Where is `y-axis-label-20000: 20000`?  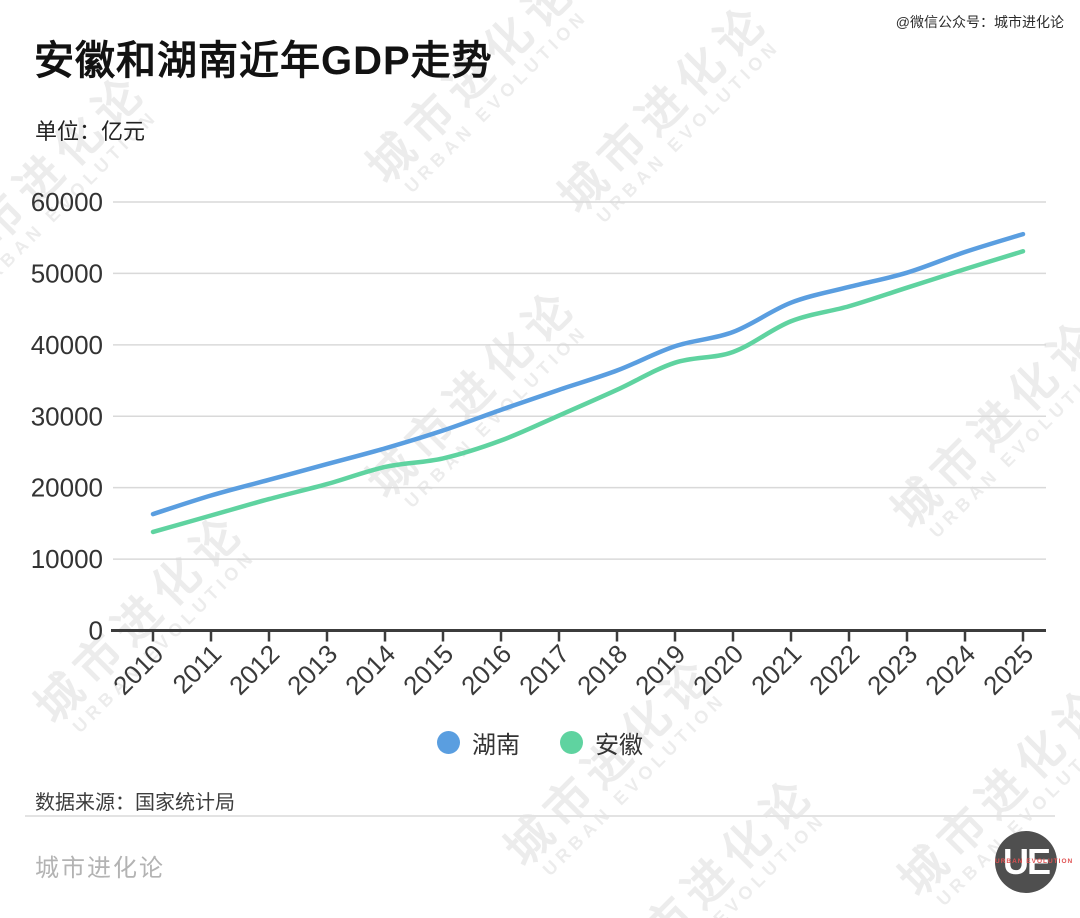 y-axis-label-20000: 20000 is located at coordinates (67, 488).